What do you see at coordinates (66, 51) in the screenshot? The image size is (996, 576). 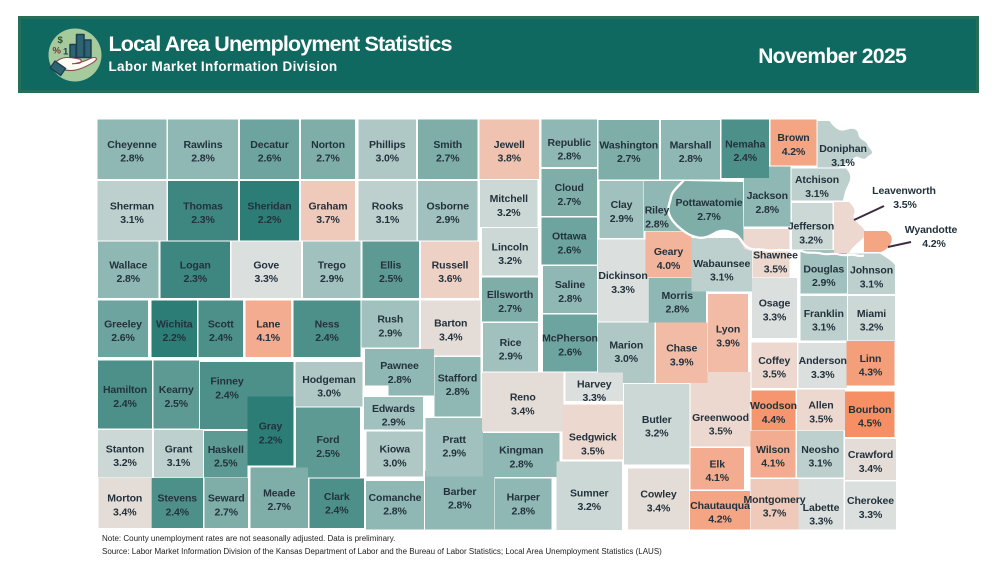 I see `svg-text: 1` at bounding box center [66, 51].